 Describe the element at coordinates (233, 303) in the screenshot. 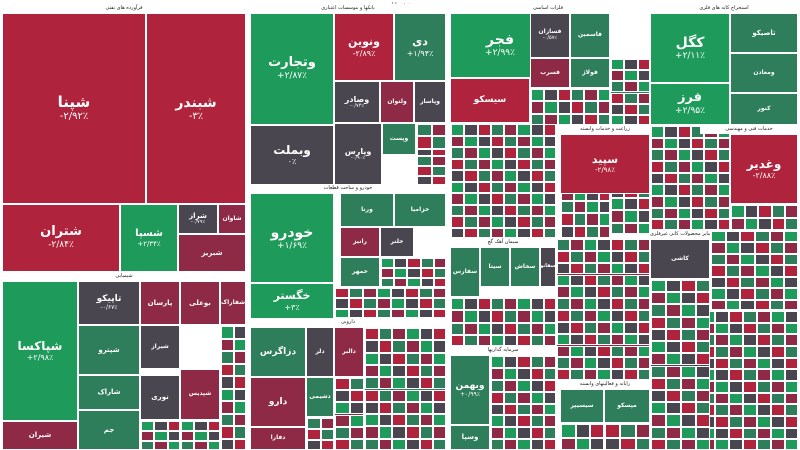

I see `stock-tile: شفاراک` at that location.